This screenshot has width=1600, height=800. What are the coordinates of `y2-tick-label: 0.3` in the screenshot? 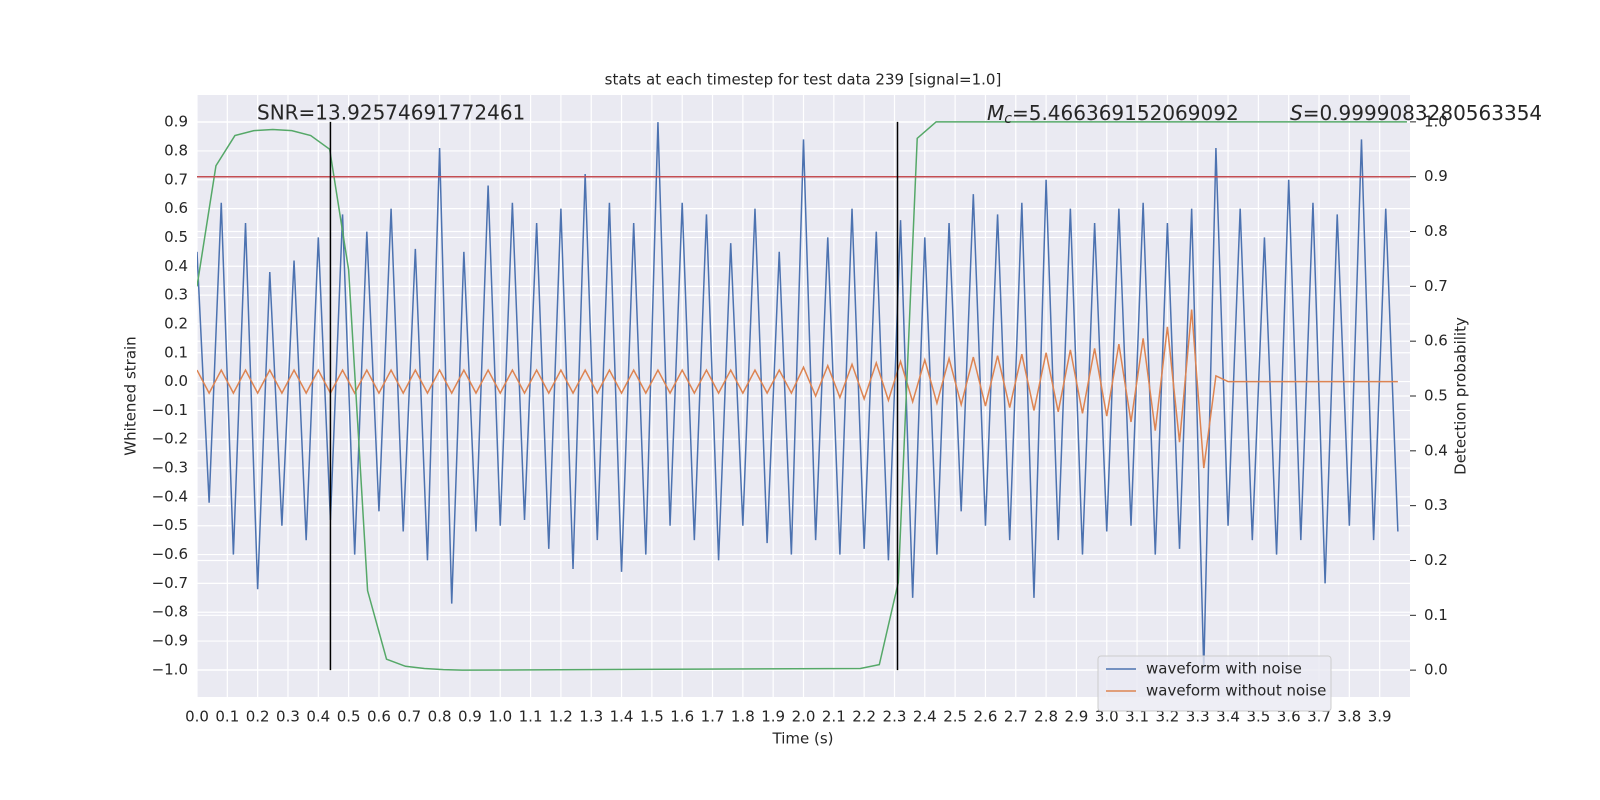 It's located at (1436, 505).